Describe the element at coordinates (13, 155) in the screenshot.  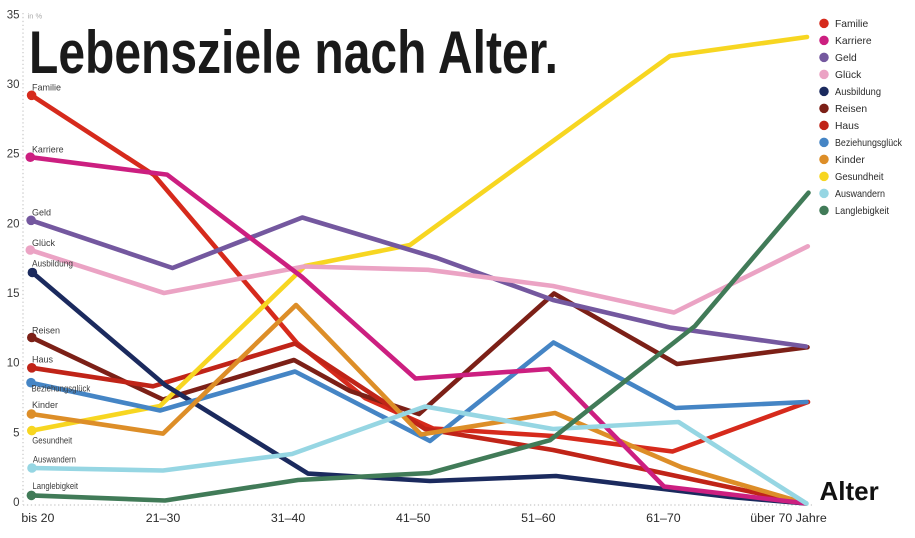
I see `svg-text: 25` at that location.